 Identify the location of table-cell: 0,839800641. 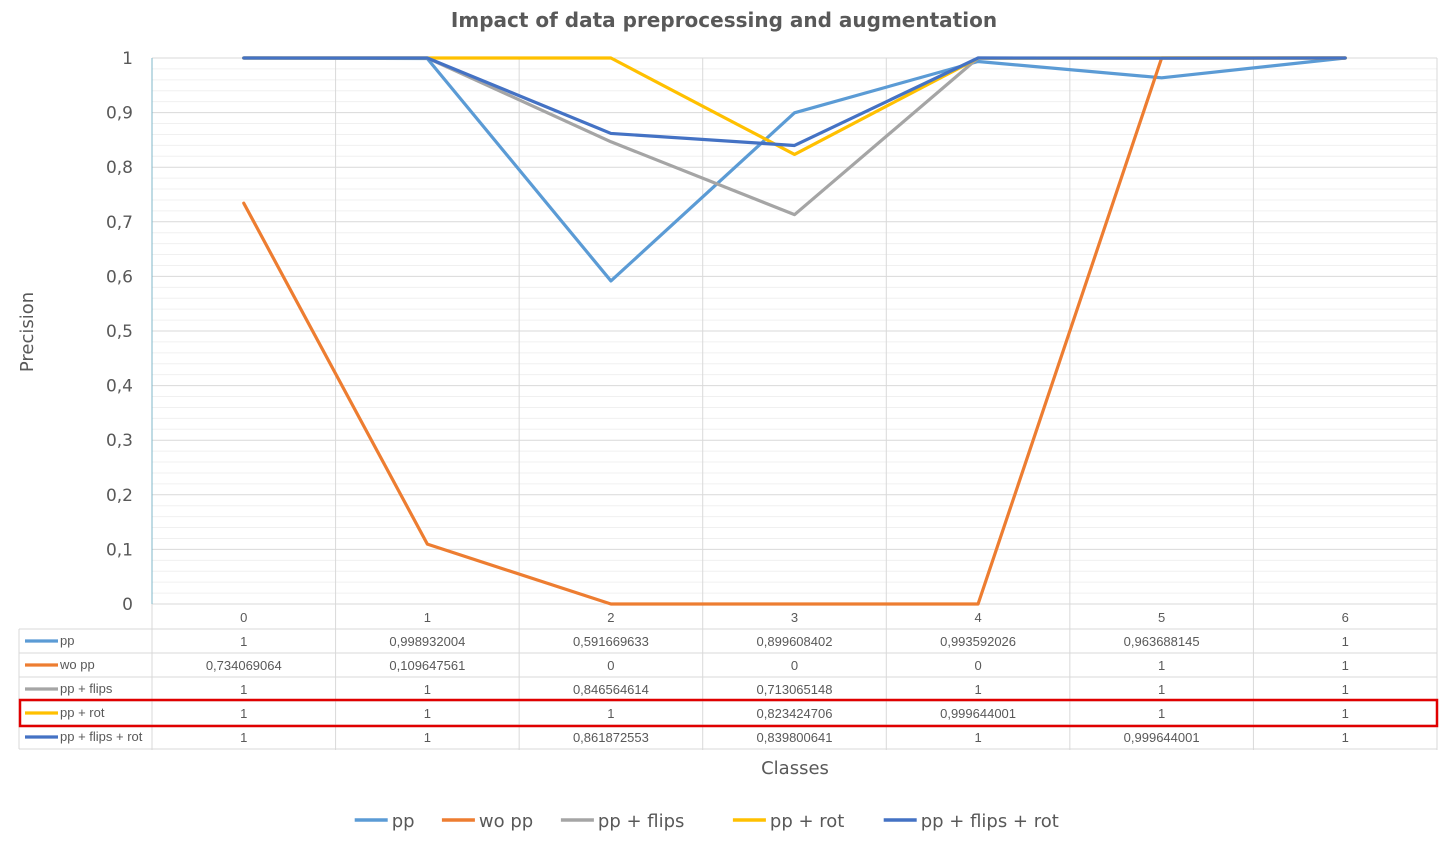
(795, 737).